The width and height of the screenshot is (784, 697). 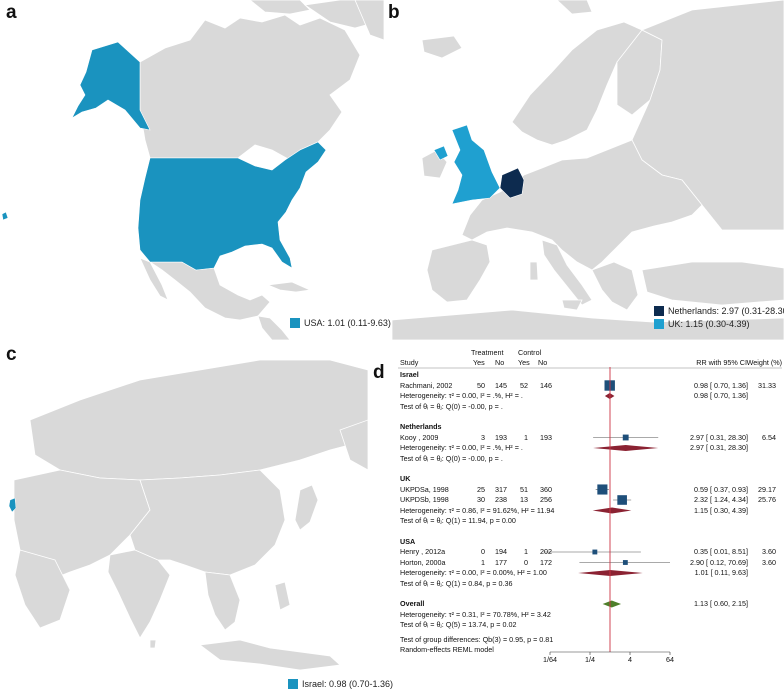 I want to click on study-label: Rachmani, 2002, so click(x=426, y=385).